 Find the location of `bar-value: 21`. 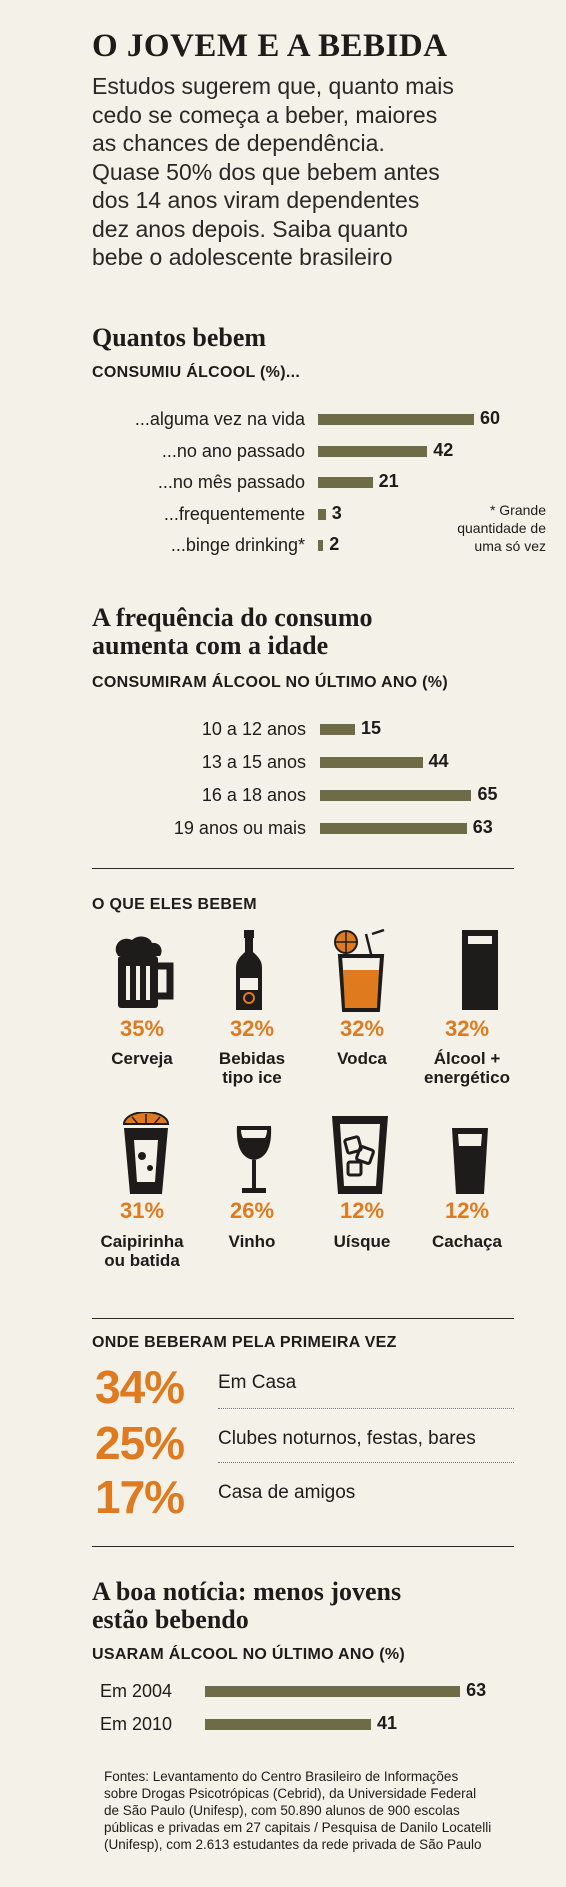

bar-value: 21 is located at coordinates (388, 481).